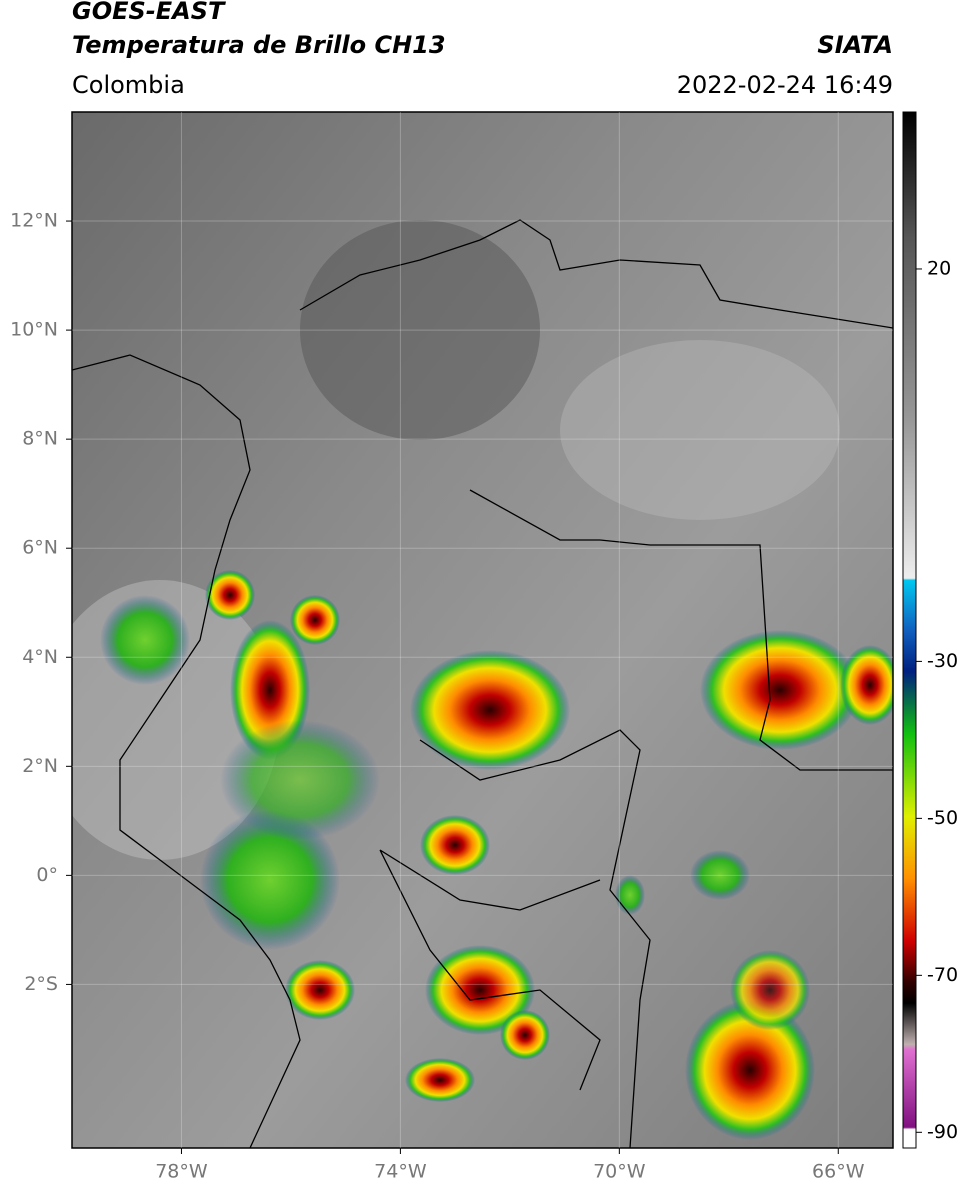  What do you see at coordinates (785, 85) in the screenshot?
I see `timestamp: 2022-02-24 16:49` at bounding box center [785, 85].